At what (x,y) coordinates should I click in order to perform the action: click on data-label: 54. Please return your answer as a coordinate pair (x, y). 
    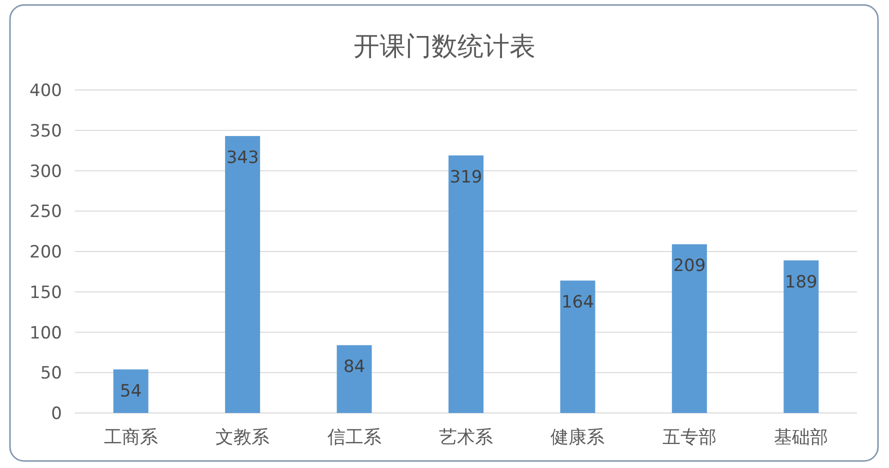
    Looking at the image, I should click on (131, 391).